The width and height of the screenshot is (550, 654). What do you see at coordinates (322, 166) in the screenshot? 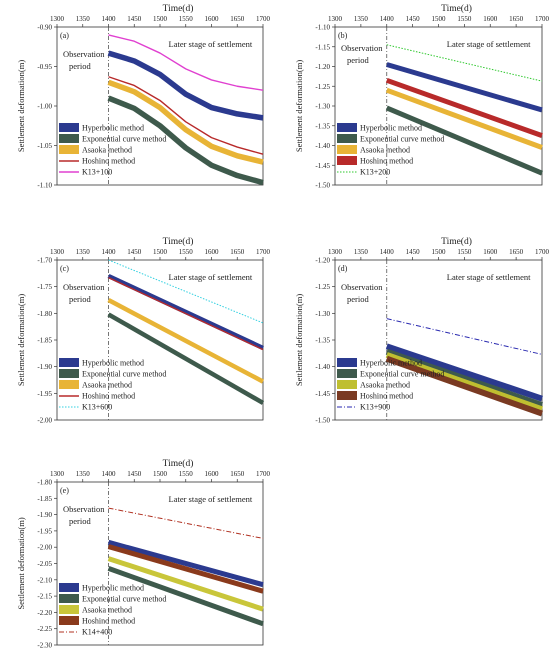
I see `y-tick-label: -1.45` at bounding box center [322, 166].